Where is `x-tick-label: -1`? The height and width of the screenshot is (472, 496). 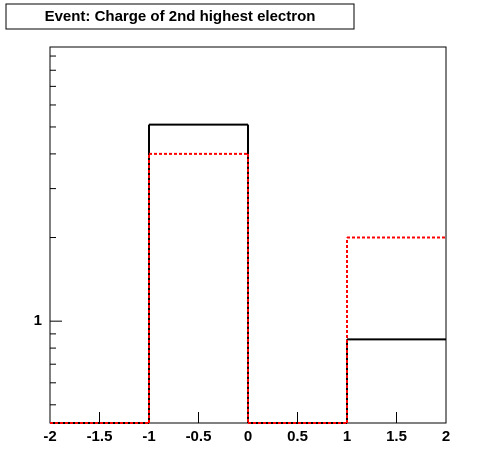 x-tick-label: -1 is located at coordinates (148, 436).